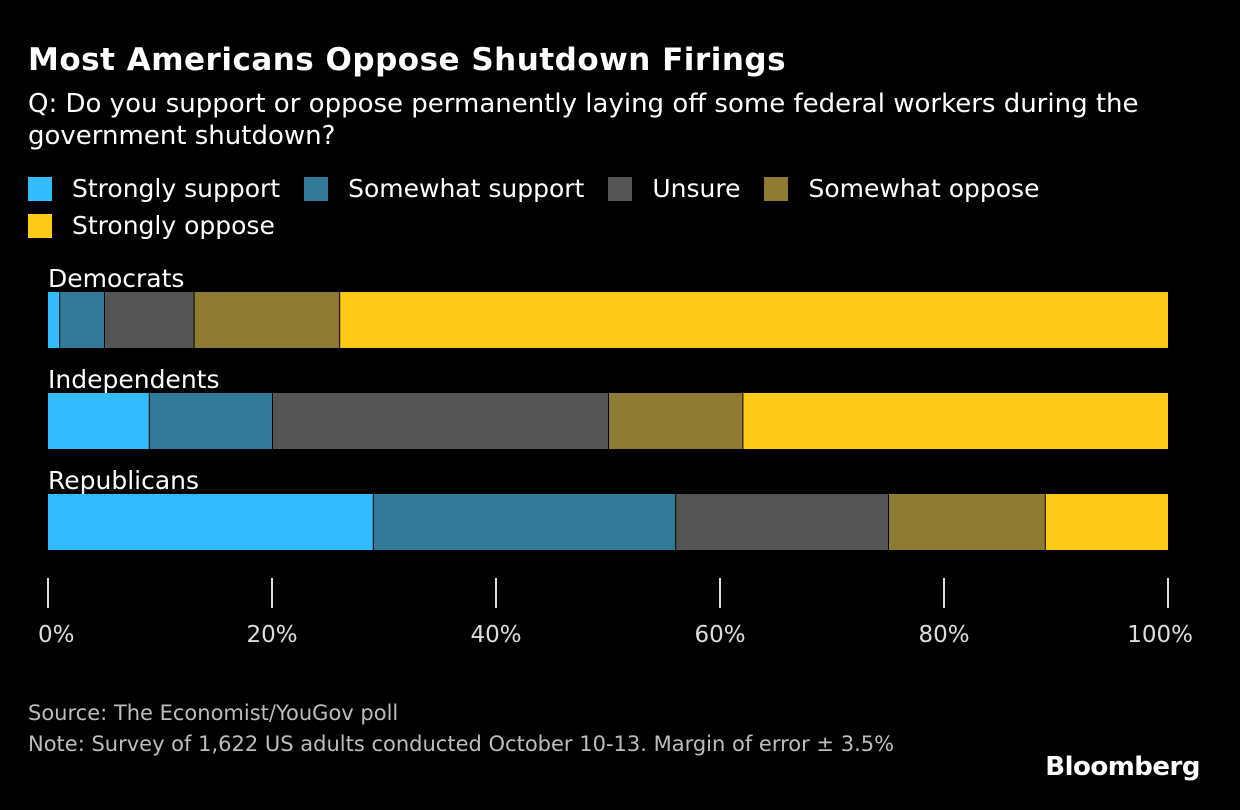 The width and height of the screenshot is (1240, 810). I want to click on legend-item: Somewhat support, so click(444, 188).